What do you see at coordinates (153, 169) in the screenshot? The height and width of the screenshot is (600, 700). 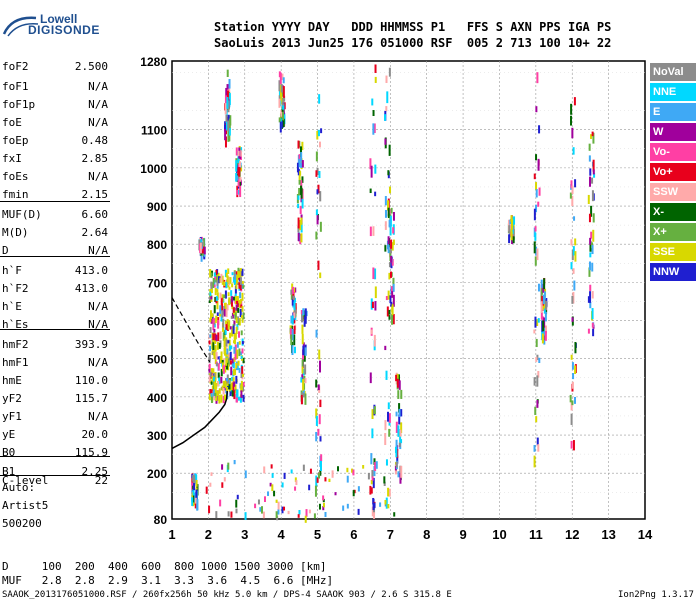 I see `y-tick-label: 1000` at bounding box center [153, 169].